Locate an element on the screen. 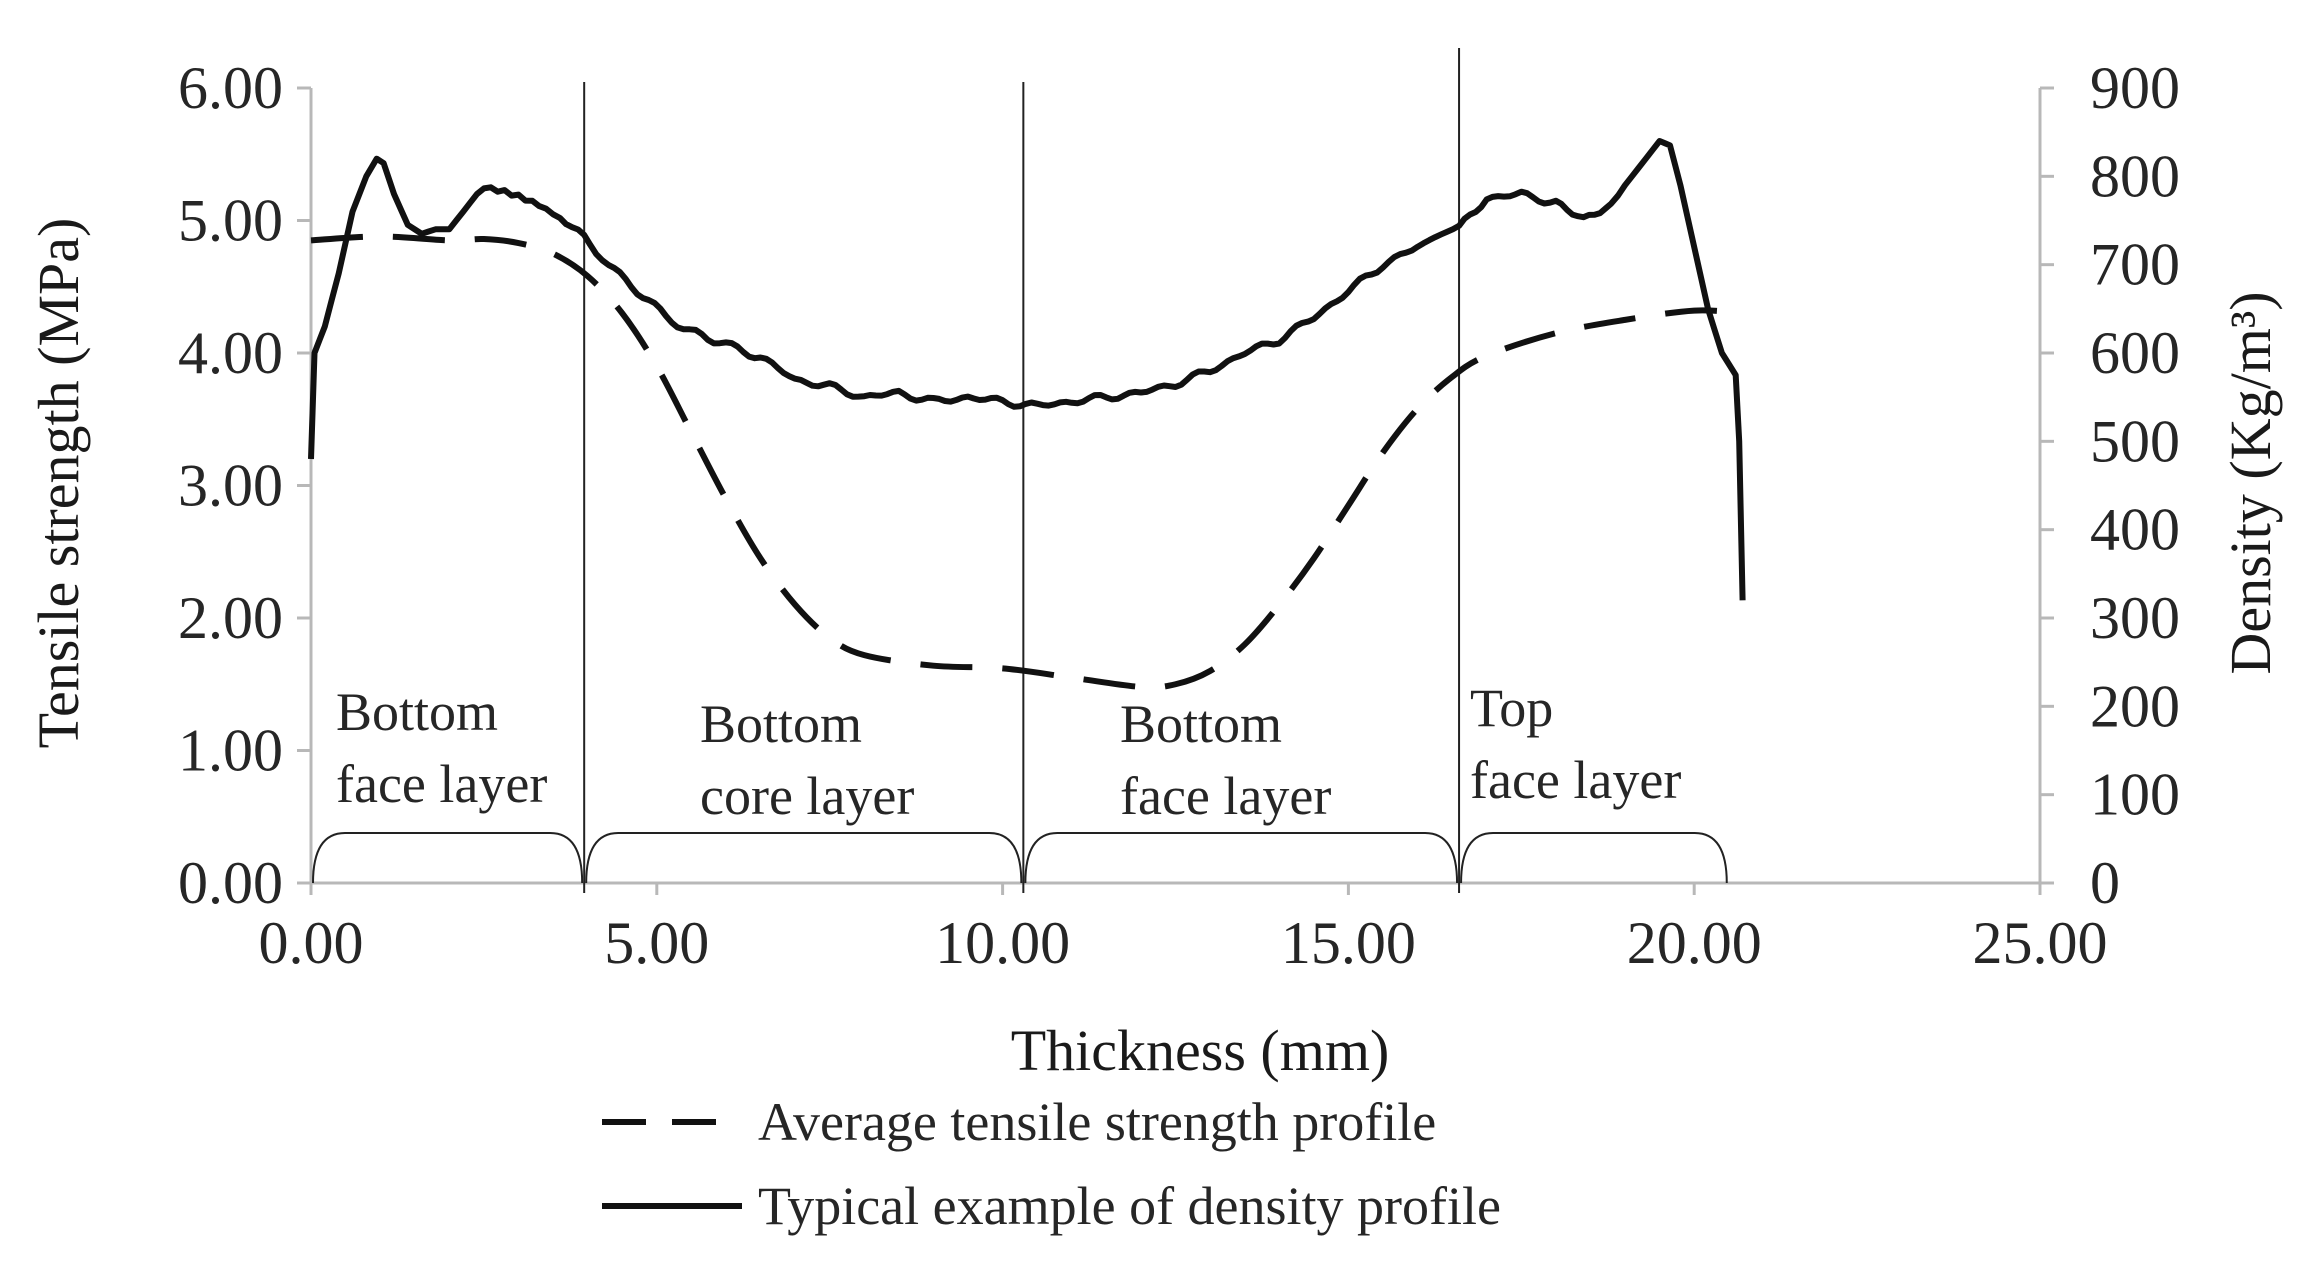 The width and height of the screenshot is (2297, 1271). y-right-tick-label: 100 is located at coordinates (2135, 795).